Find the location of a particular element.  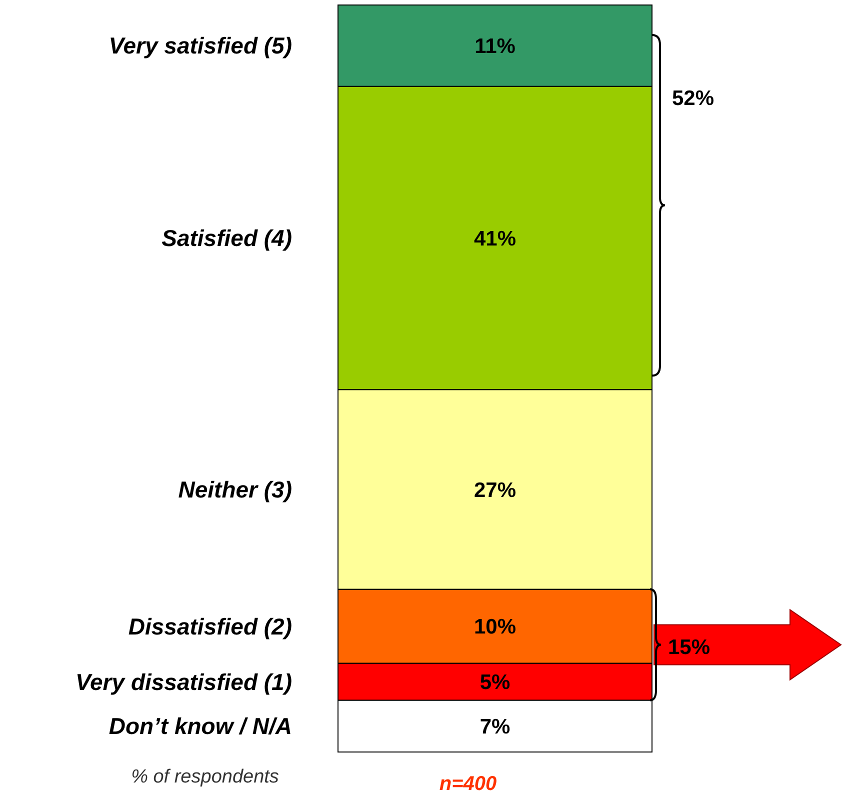

data-label: 10% is located at coordinates (495, 627).